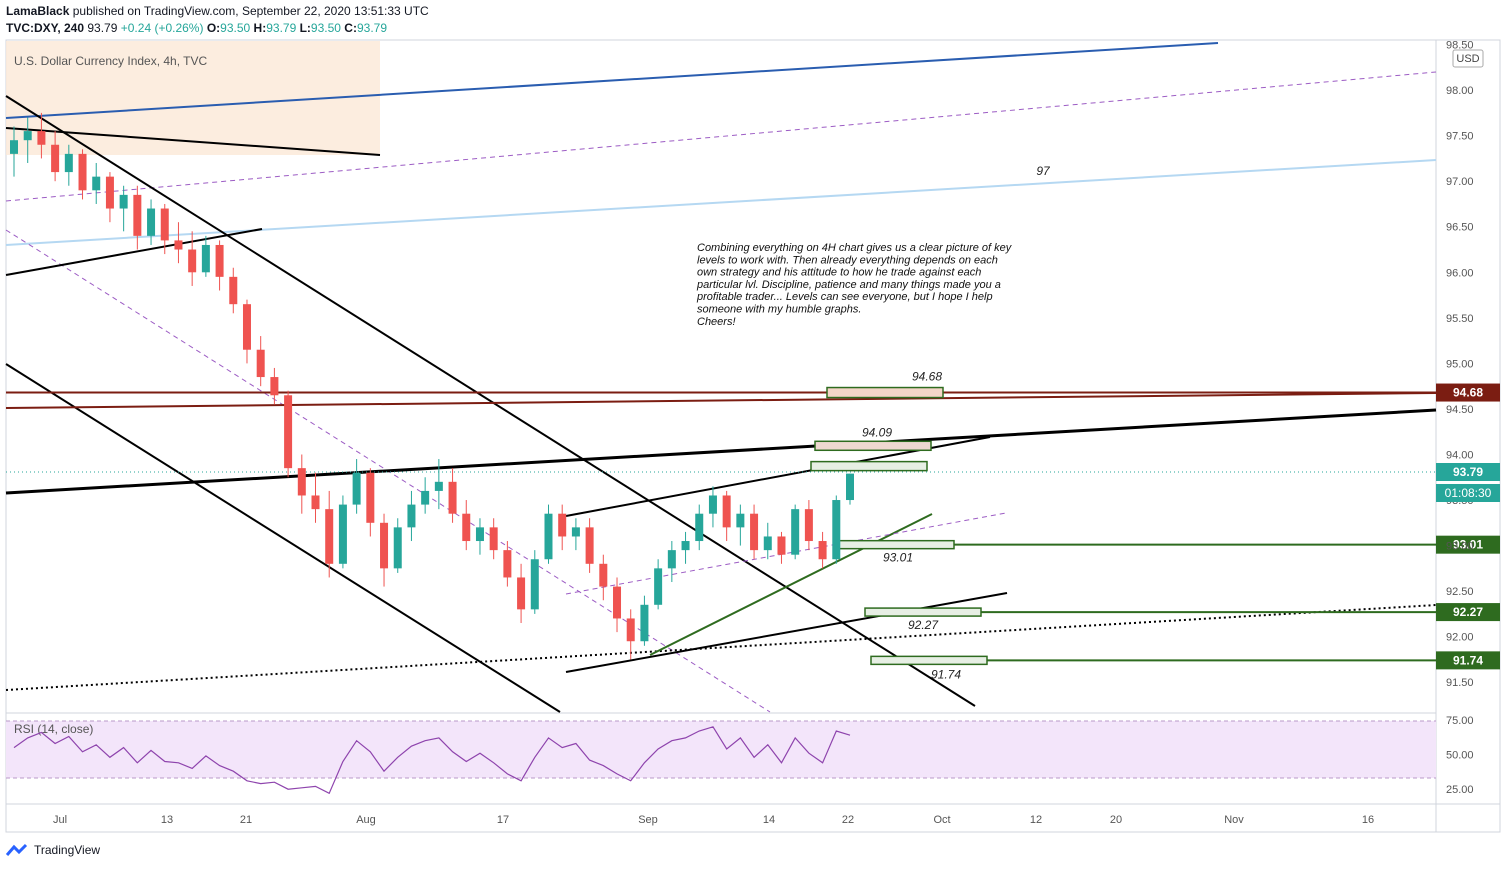  I want to click on green-trendline, so click(791, 584).